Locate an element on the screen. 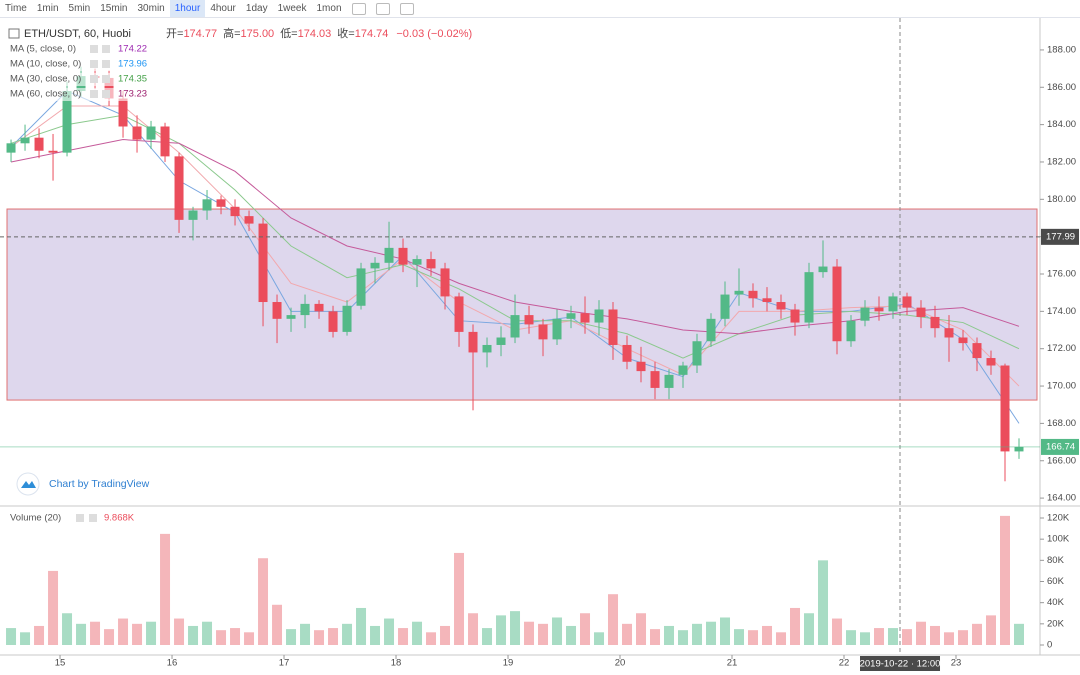 The width and height of the screenshot is (1080, 675). ohlc-value: 174.77 is located at coordinates (200, 34).